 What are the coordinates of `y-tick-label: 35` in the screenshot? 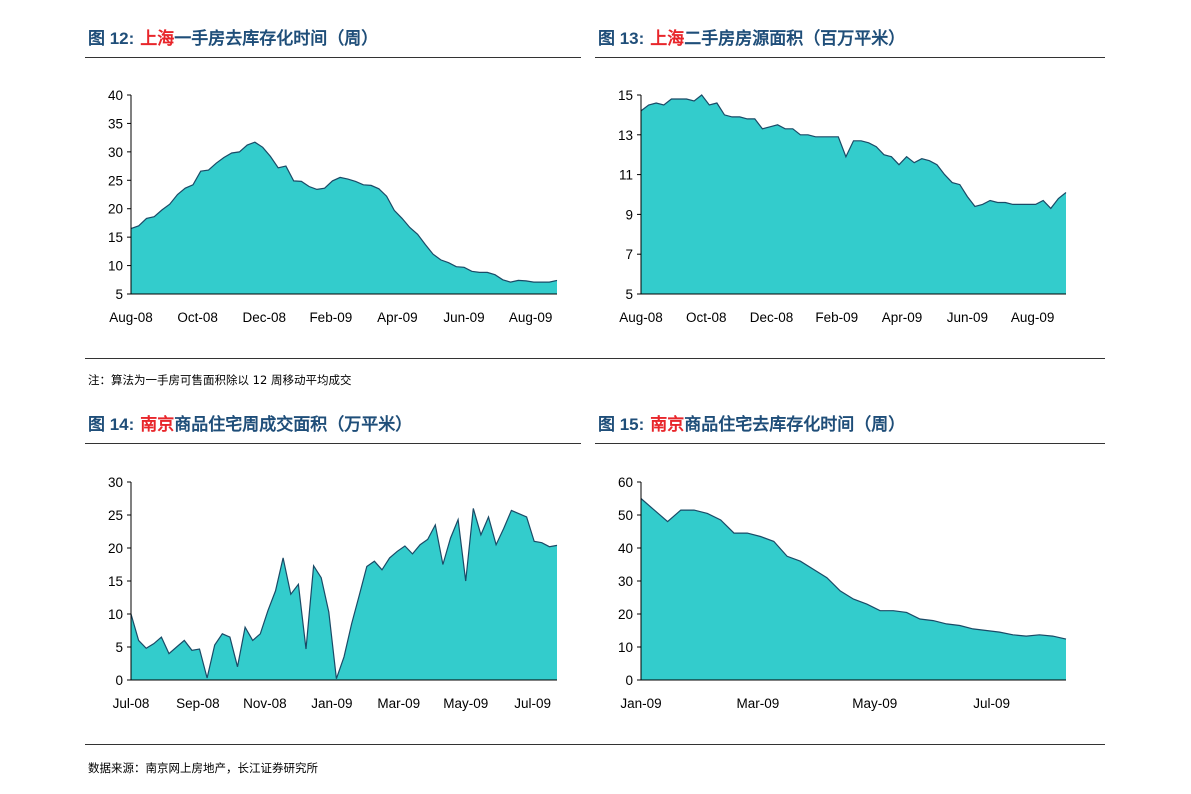 It's located at (115, 123).